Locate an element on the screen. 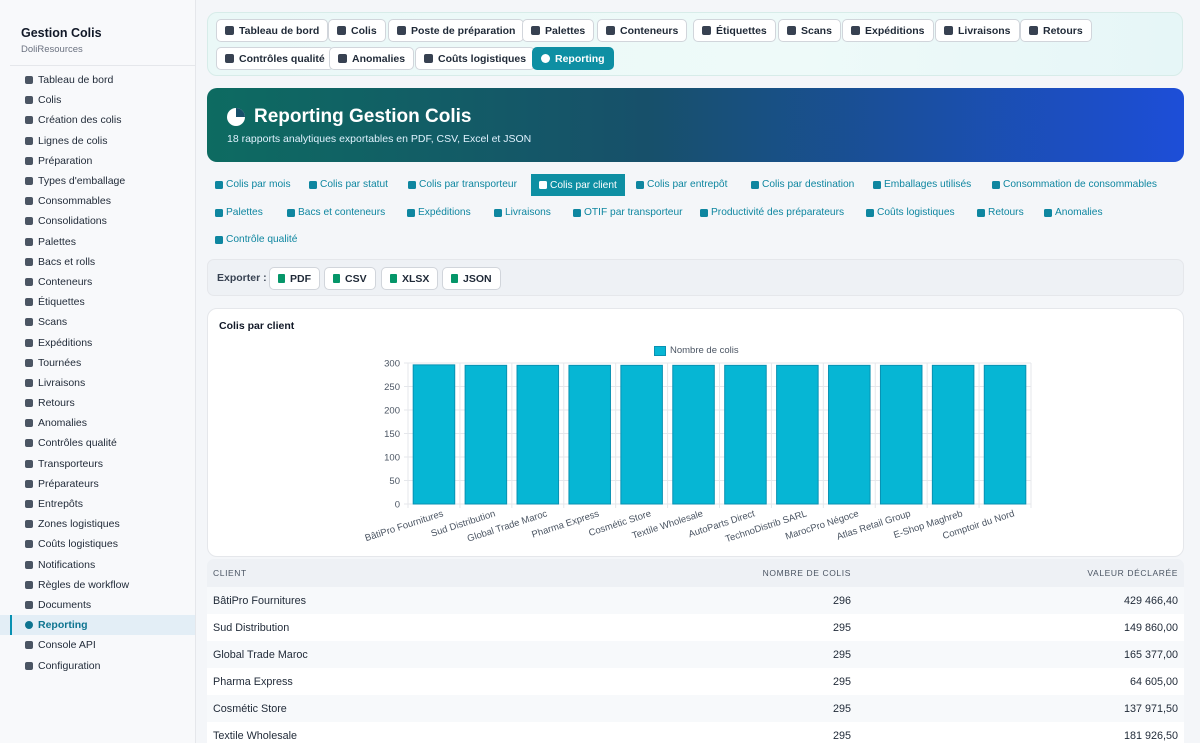 The image size is (1200, 743). tab-label: Coûts logistiques is located at coordinates (482, 58).